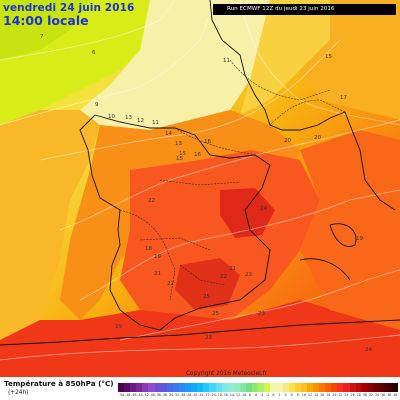  I want to click on scale-tick-label: 6, so click(291, 395).